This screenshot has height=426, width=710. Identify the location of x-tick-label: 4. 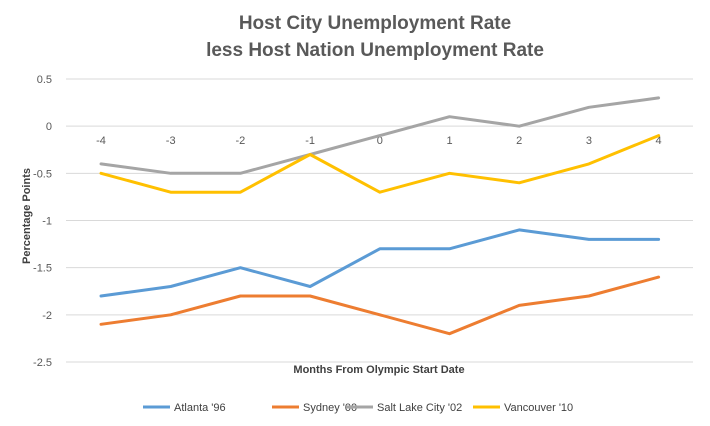
(659, 141).